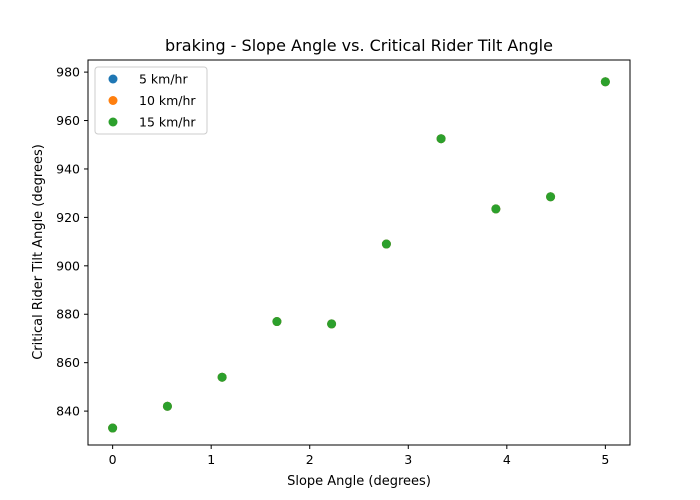 Image resolution: width=700 pixels, height=500 pixels. Describe the element at coordinates (38, 252) in the screenshot. I see `y-axis-label: Critical Rider Tilt Angle (degrees)` at that location.